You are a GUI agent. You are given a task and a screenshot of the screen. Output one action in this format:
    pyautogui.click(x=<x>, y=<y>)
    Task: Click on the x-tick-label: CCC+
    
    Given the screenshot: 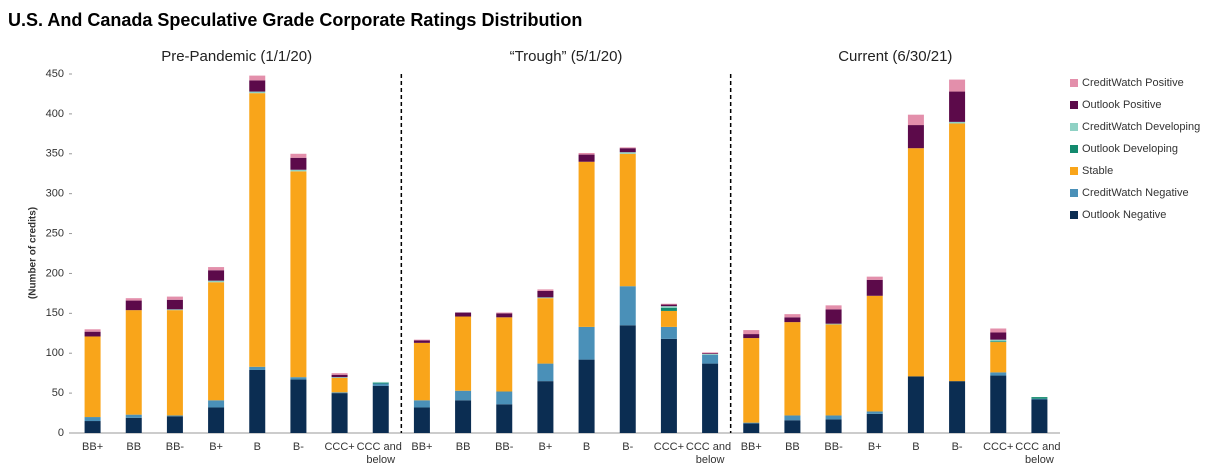 What is the action you would take?
    pyautogui.click(x=339, y=447)
    